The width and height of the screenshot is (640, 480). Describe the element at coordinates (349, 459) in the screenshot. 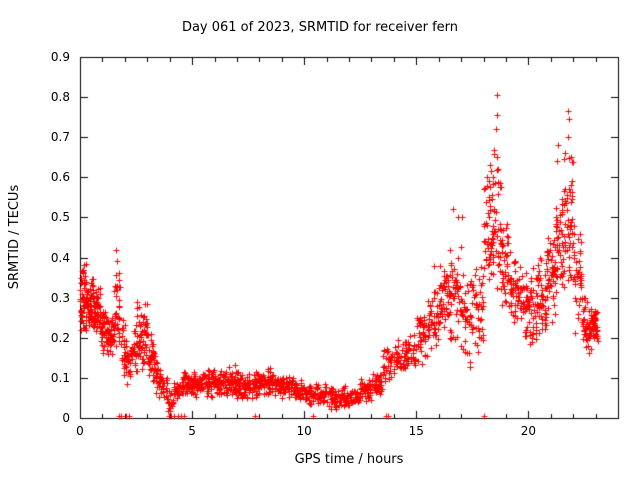

I see `x-axis-label: GPS time / hours` at that location.